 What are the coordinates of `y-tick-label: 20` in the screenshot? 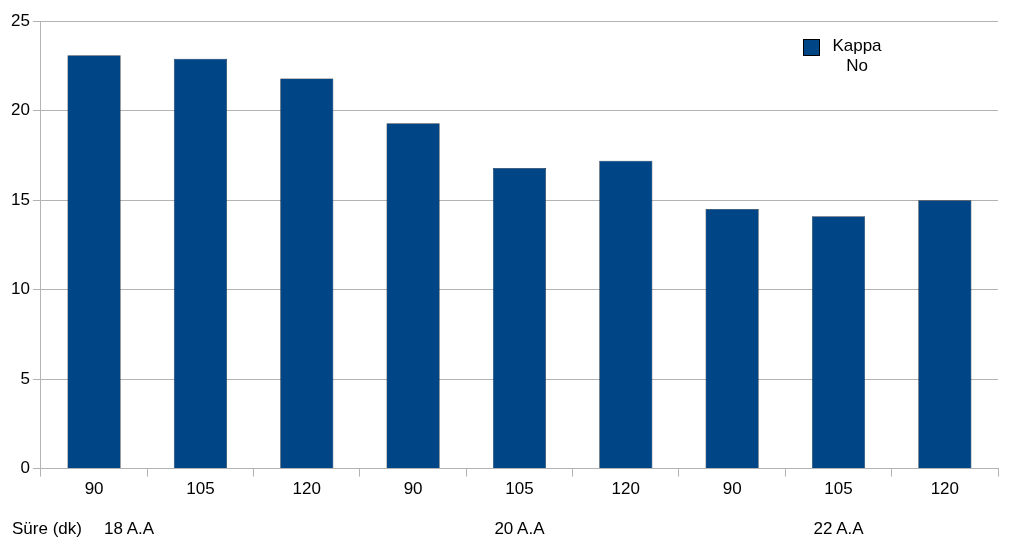 It's located at (20, 110).